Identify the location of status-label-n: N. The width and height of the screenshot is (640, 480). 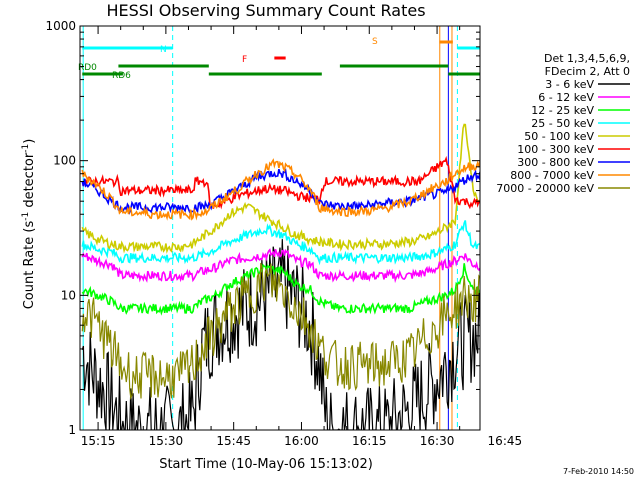
(163, 50).